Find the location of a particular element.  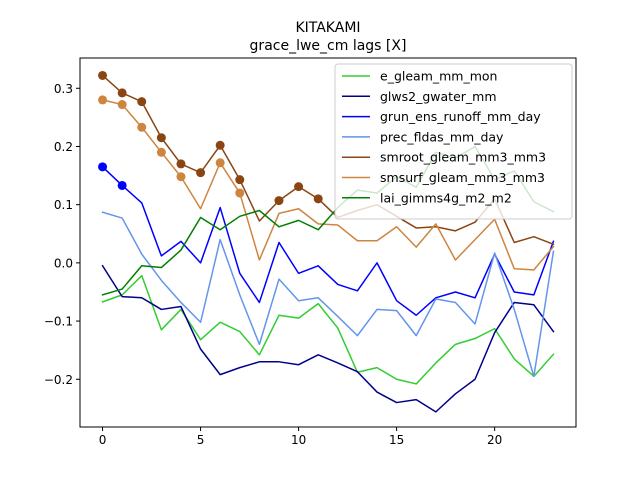

x-tick-label-10: 10 is located at coordinates (298, 440).